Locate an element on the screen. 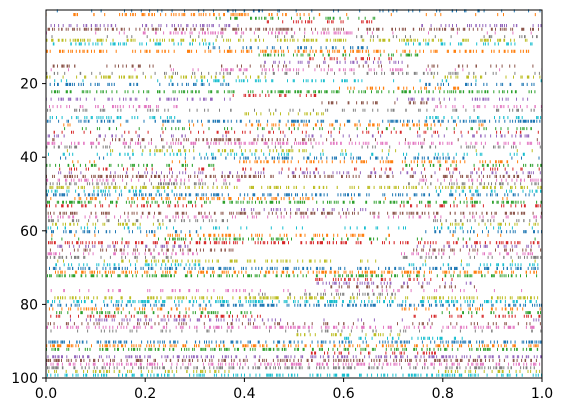 The image size is (563, 413). y-tick-label: 60 is located at coordinates (29, 232).